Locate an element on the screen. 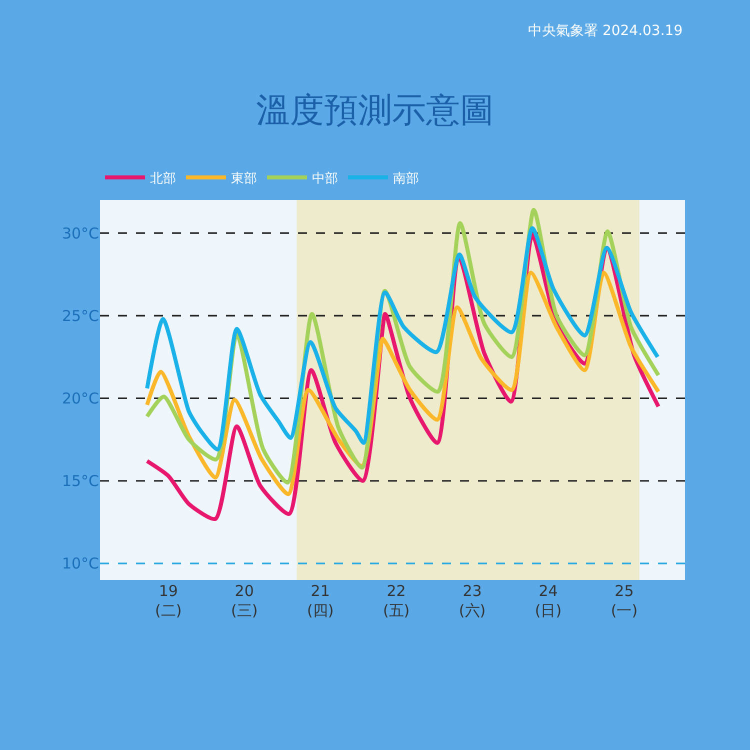 The width and height of the screenshot is (750, 750). x-tick-label: 23 (六) is located at coordinates (472, 601).